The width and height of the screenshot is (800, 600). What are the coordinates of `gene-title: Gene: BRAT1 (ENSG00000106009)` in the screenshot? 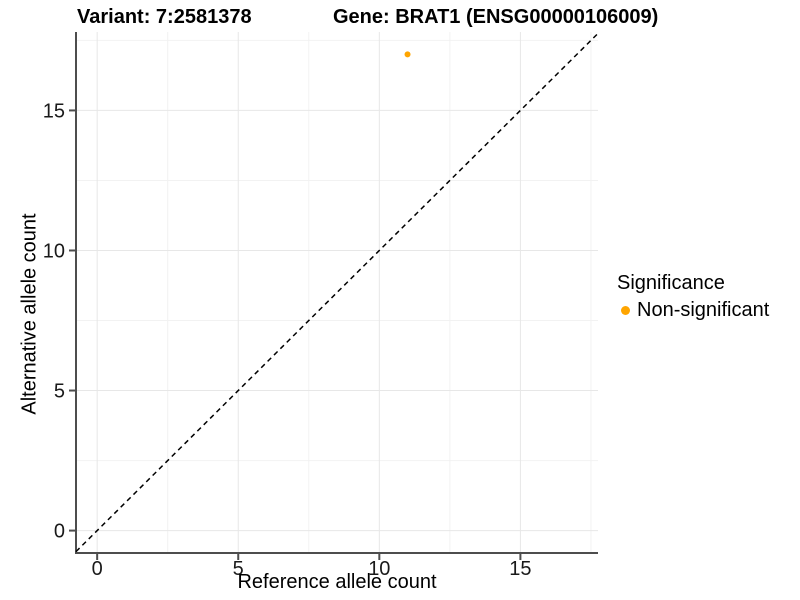 It's located at (496, 17).